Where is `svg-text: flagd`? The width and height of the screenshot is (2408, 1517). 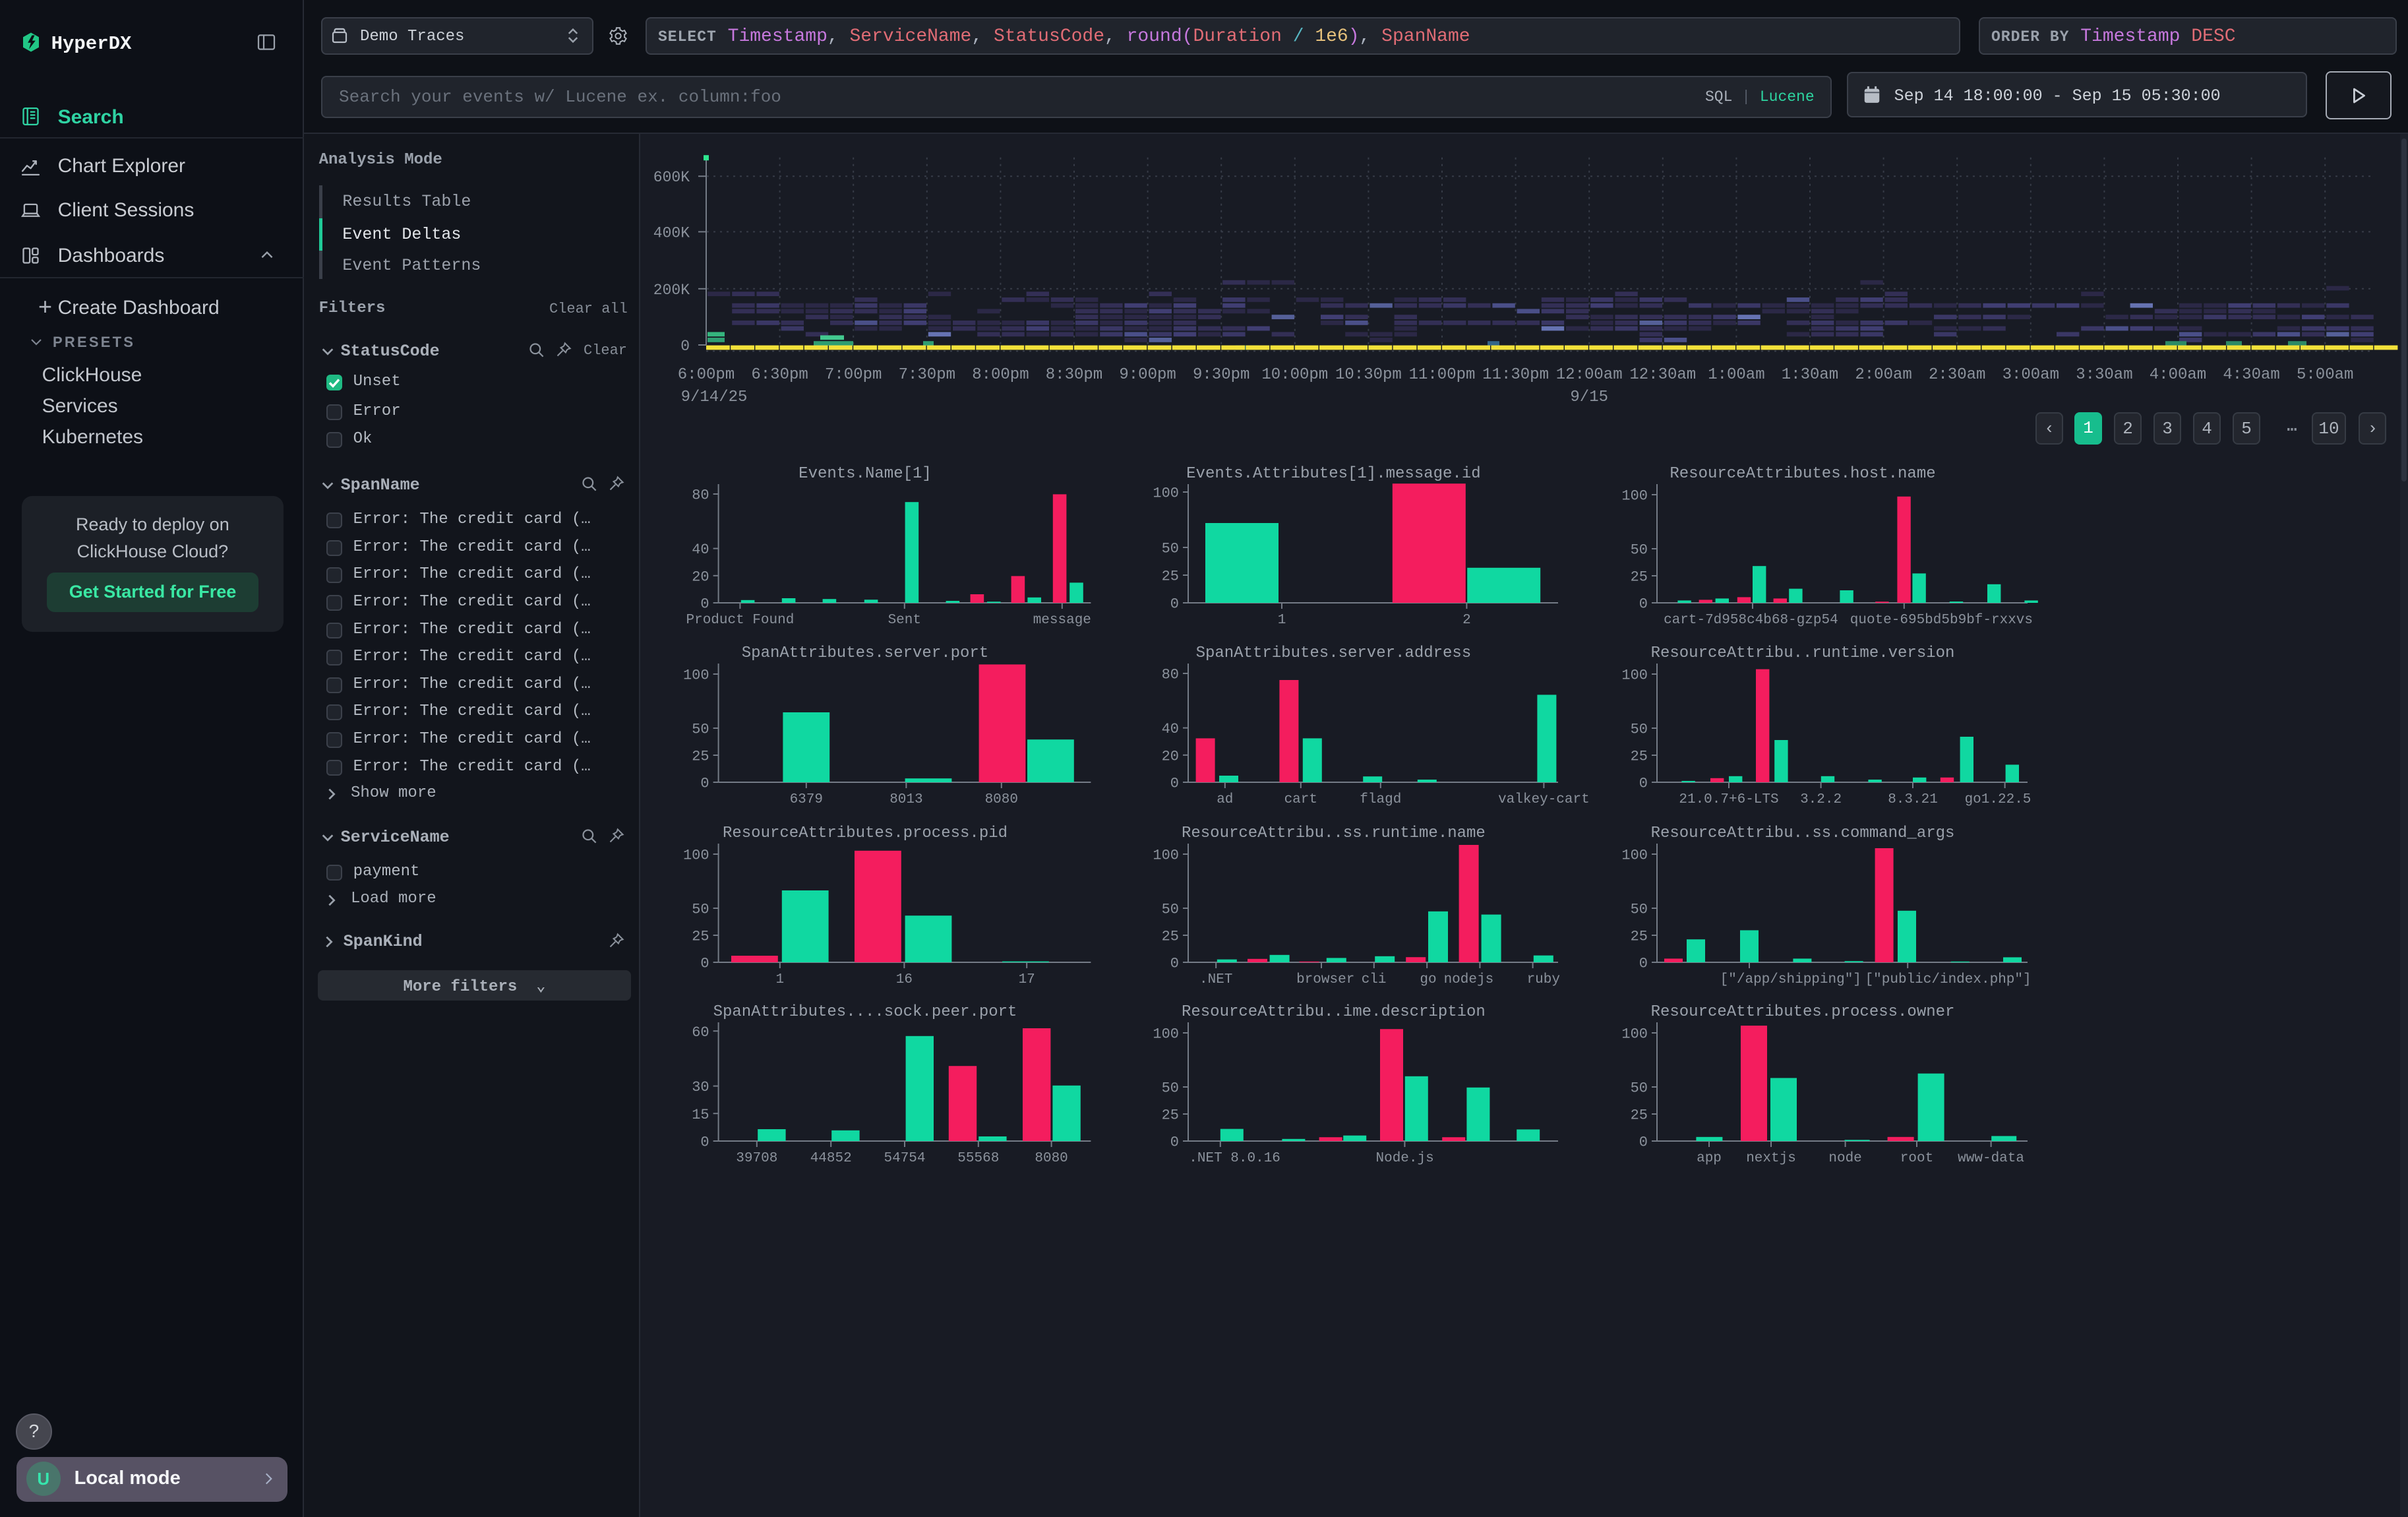 svg-text: flagd is located at coordinates (1380, 799).